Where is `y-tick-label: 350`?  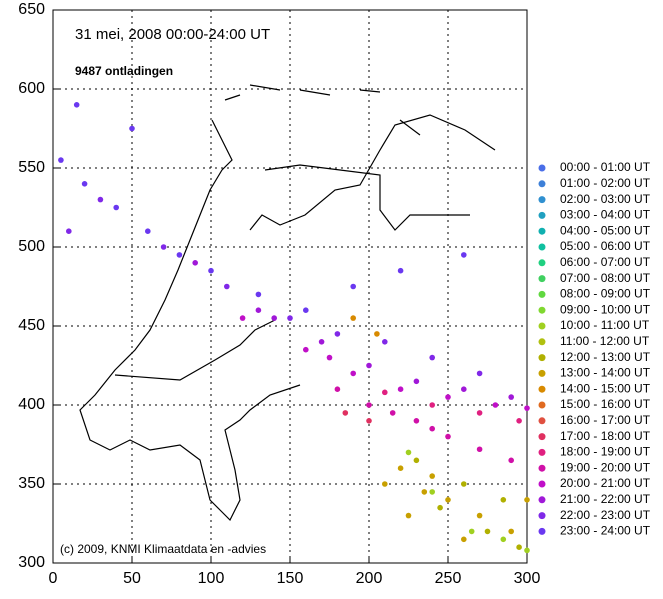 y-tick-label: 350 is located at coordinates (31, 483).